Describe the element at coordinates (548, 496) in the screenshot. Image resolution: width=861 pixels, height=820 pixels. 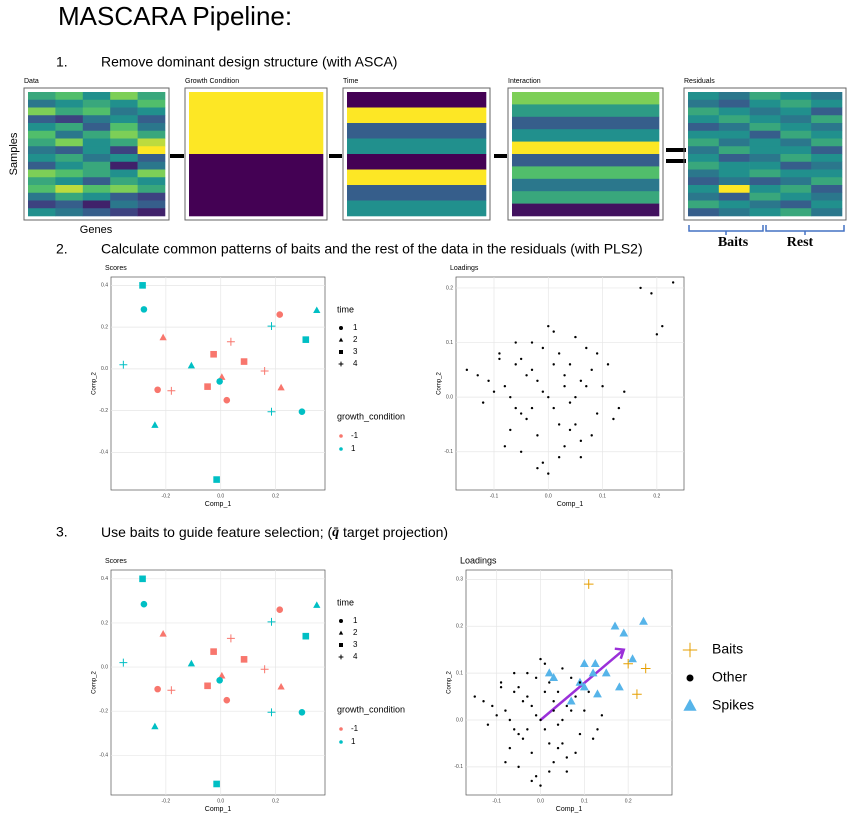
I see `x-tick-label: 0.0` at that location.